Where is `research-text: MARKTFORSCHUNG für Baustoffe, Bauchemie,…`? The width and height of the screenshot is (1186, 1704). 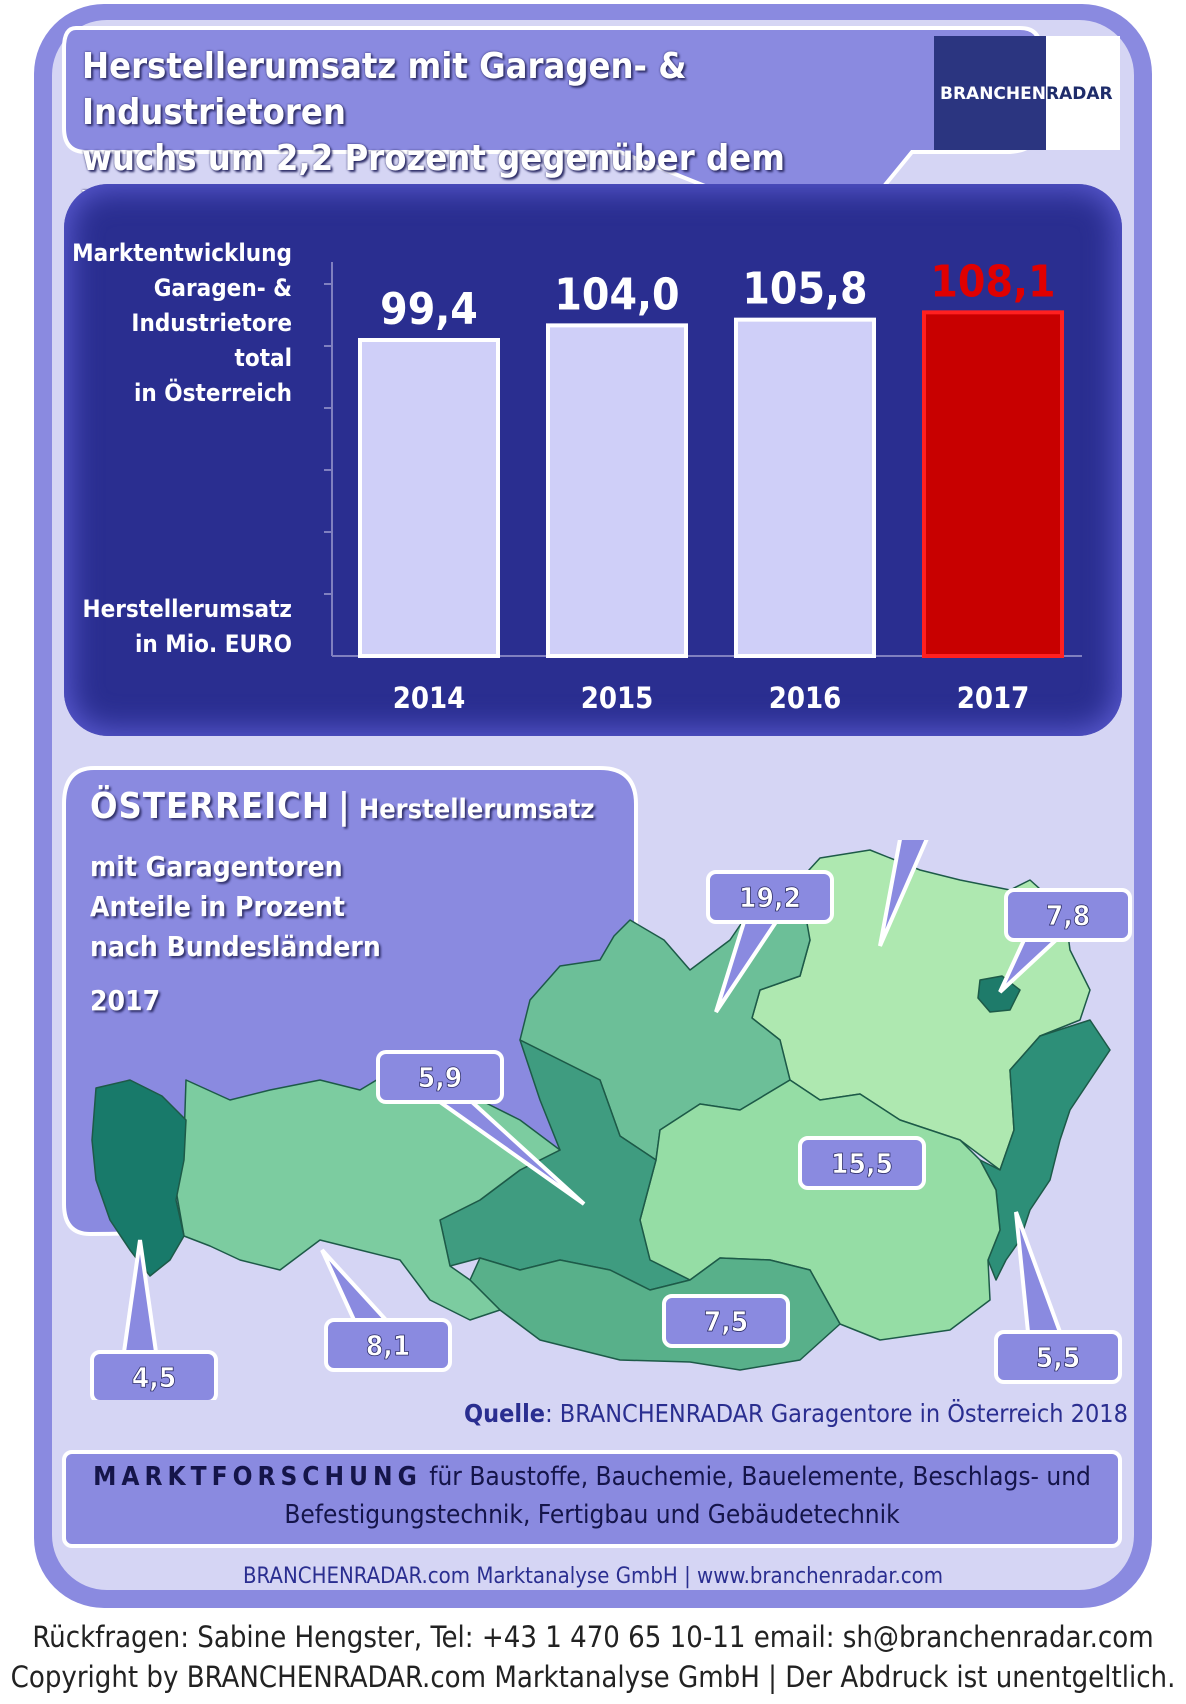
research-text: MARKTFORSCHUNG für Baustoffe, Bauchemie,… is located at coordinates (592, 1496).